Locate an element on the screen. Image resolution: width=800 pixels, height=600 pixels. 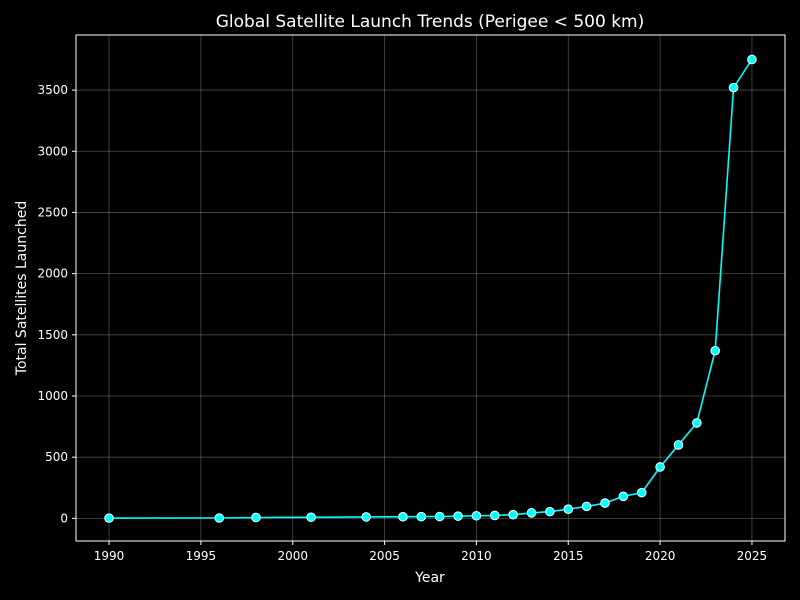
y-tick-label: 500 is located at coordinates (56, 457).